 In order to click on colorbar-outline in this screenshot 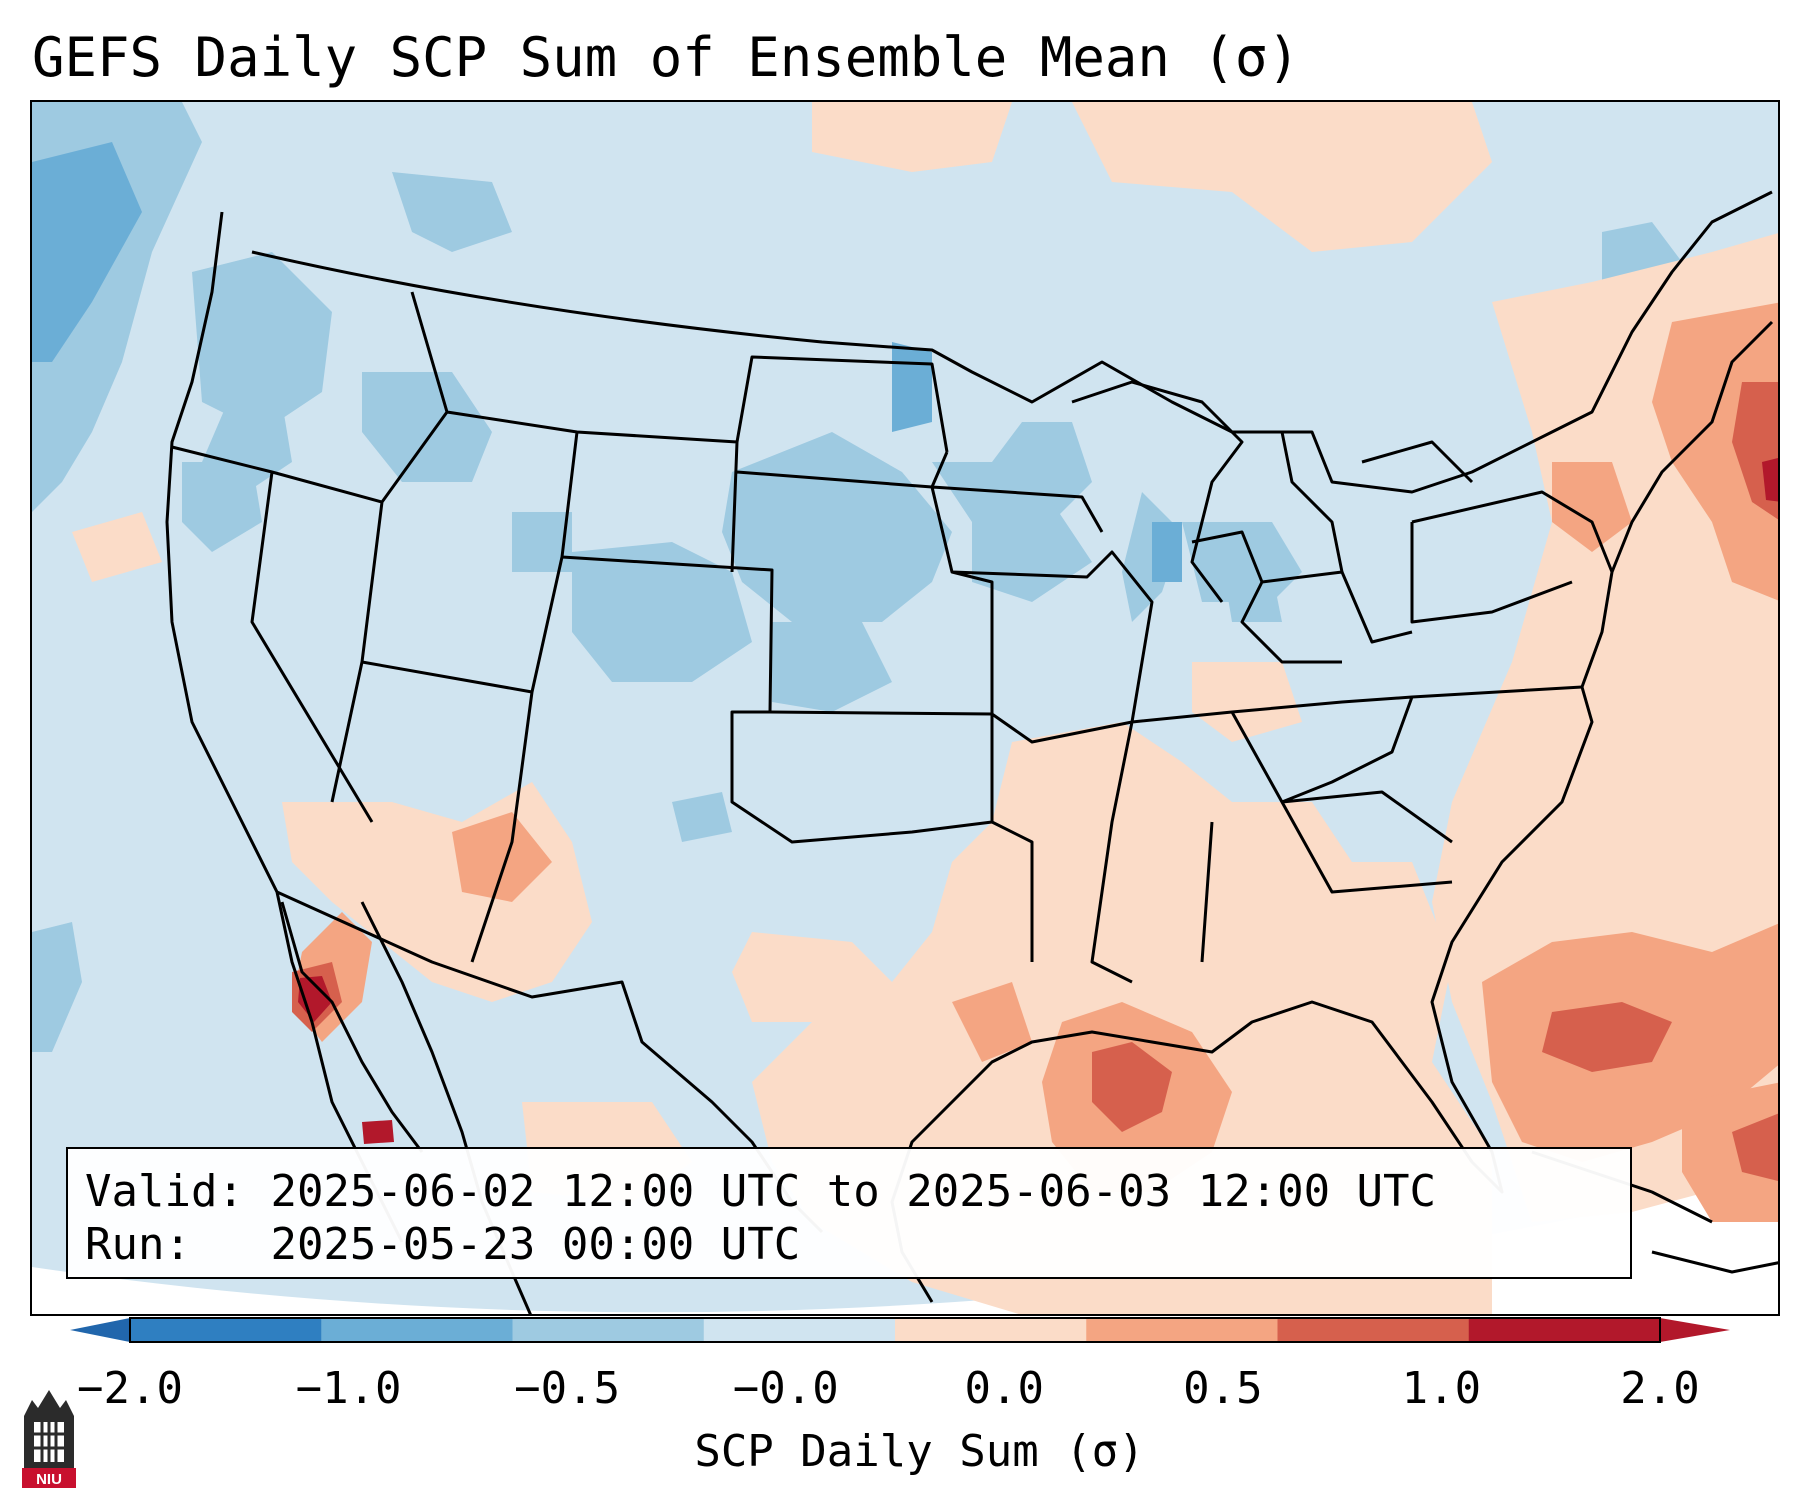, I will do `click(895, 1330)`.